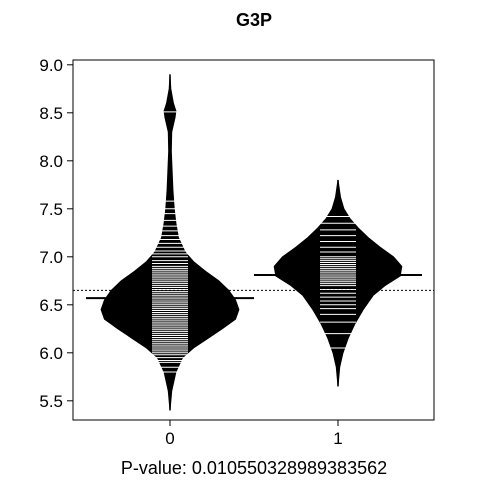  What do you see at coordinates (51, 401) in the screenshot?
I see `y-tick-label: 5.5` at bounding box center [51, 401].